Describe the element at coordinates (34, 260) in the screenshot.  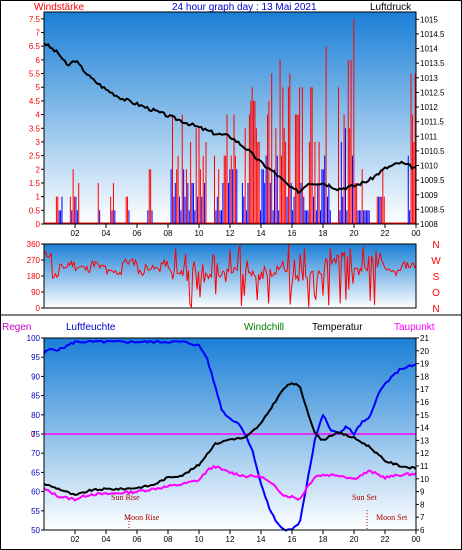
I see `wind-direction-tick-label: 270` at that location.